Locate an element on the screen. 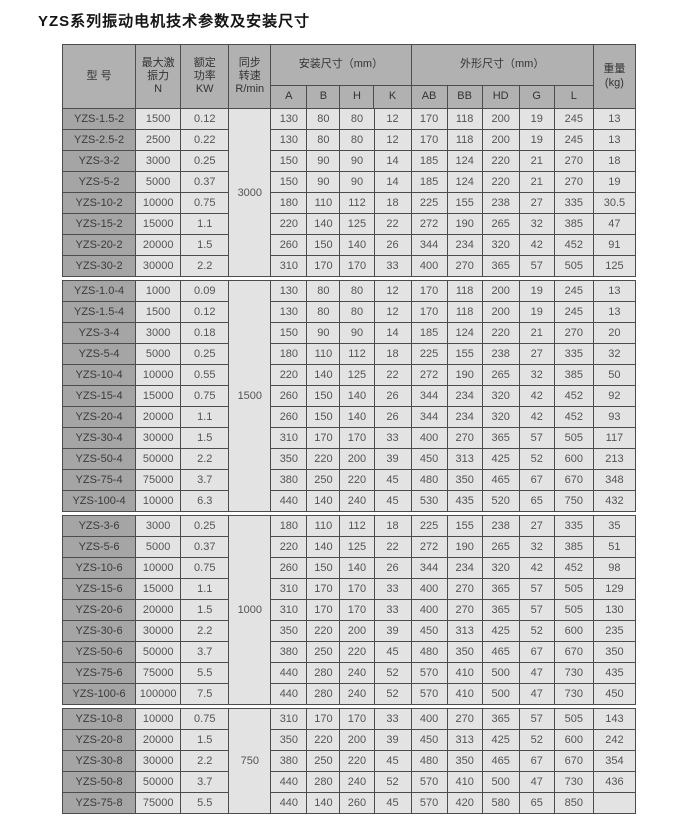  model-cell: YZS-20-4 is located at coordinates (99, 417).